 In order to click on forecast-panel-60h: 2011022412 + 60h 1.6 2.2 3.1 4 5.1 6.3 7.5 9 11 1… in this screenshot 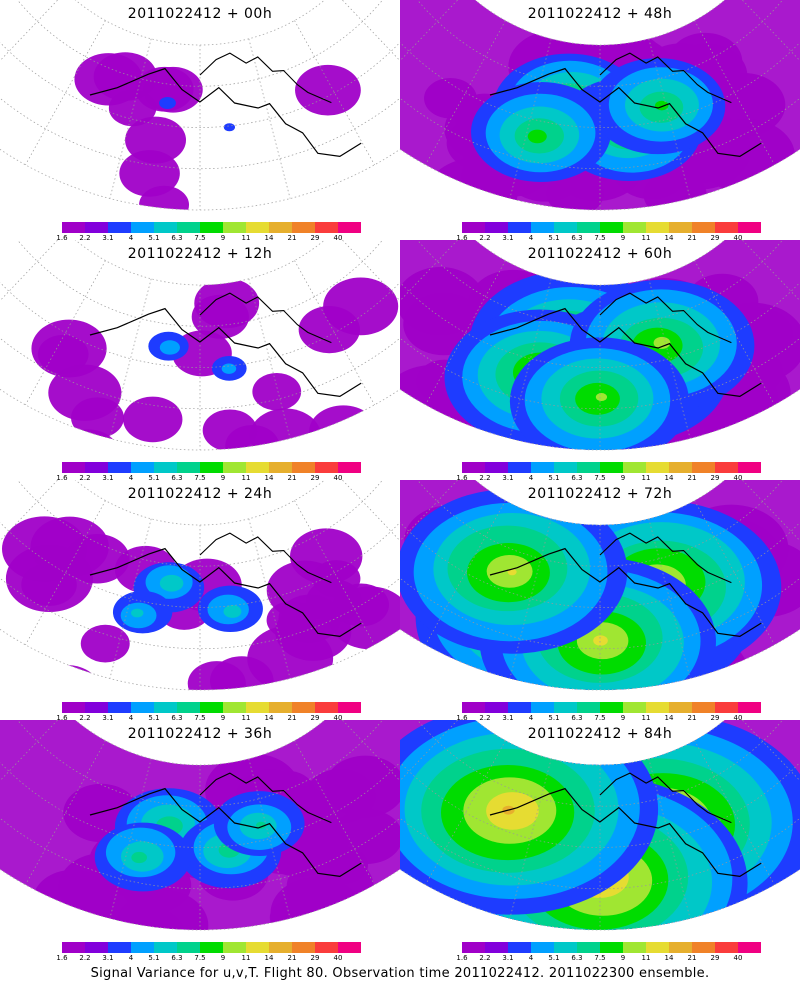, I will do `click(600, 362)`.